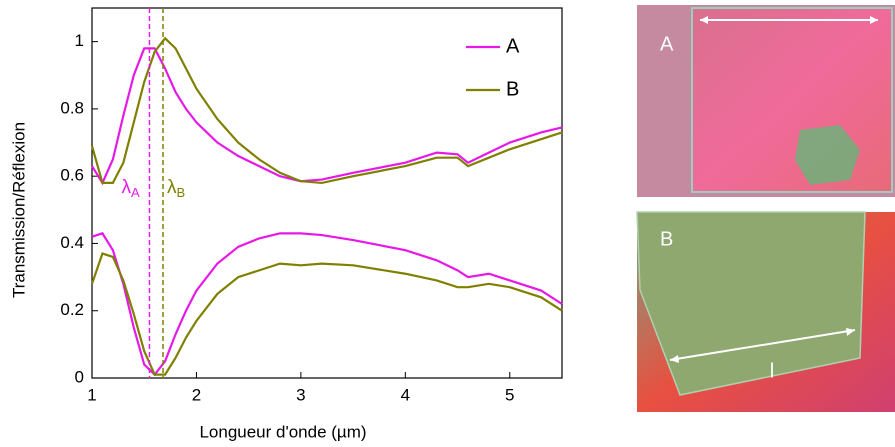 The width and height of the screenshot is (895, 447). What do you see at coordinates (72, 107) in the screenshot?
I see `y-tick-label: 0.8` at bounding box center [72, 107].